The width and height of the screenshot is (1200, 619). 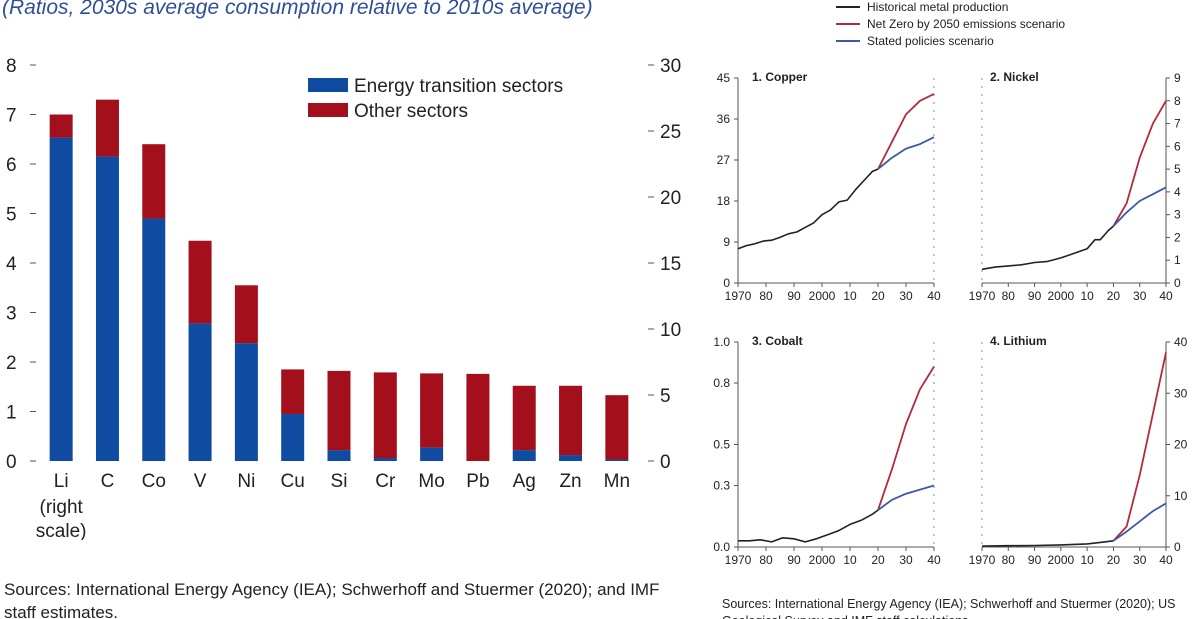 I want to click on y-tick-label: 9, so click(x=1177, y=78).